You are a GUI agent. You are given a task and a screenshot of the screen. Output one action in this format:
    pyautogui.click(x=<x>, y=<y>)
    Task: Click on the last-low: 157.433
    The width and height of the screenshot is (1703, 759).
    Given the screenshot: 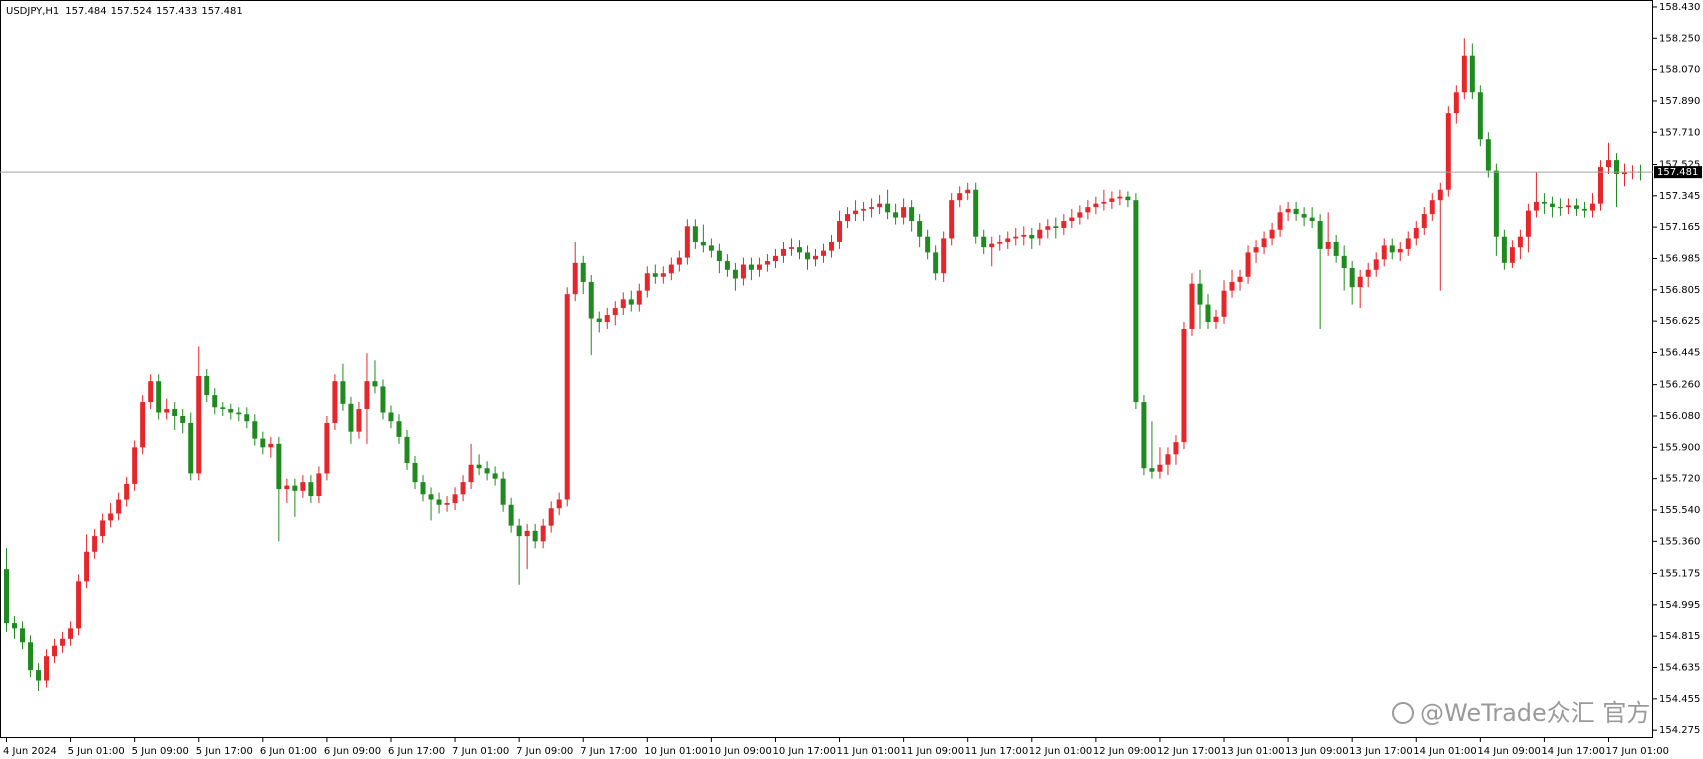 What is the action you would take?
    pyautogui.click(x=176, y=11)
    